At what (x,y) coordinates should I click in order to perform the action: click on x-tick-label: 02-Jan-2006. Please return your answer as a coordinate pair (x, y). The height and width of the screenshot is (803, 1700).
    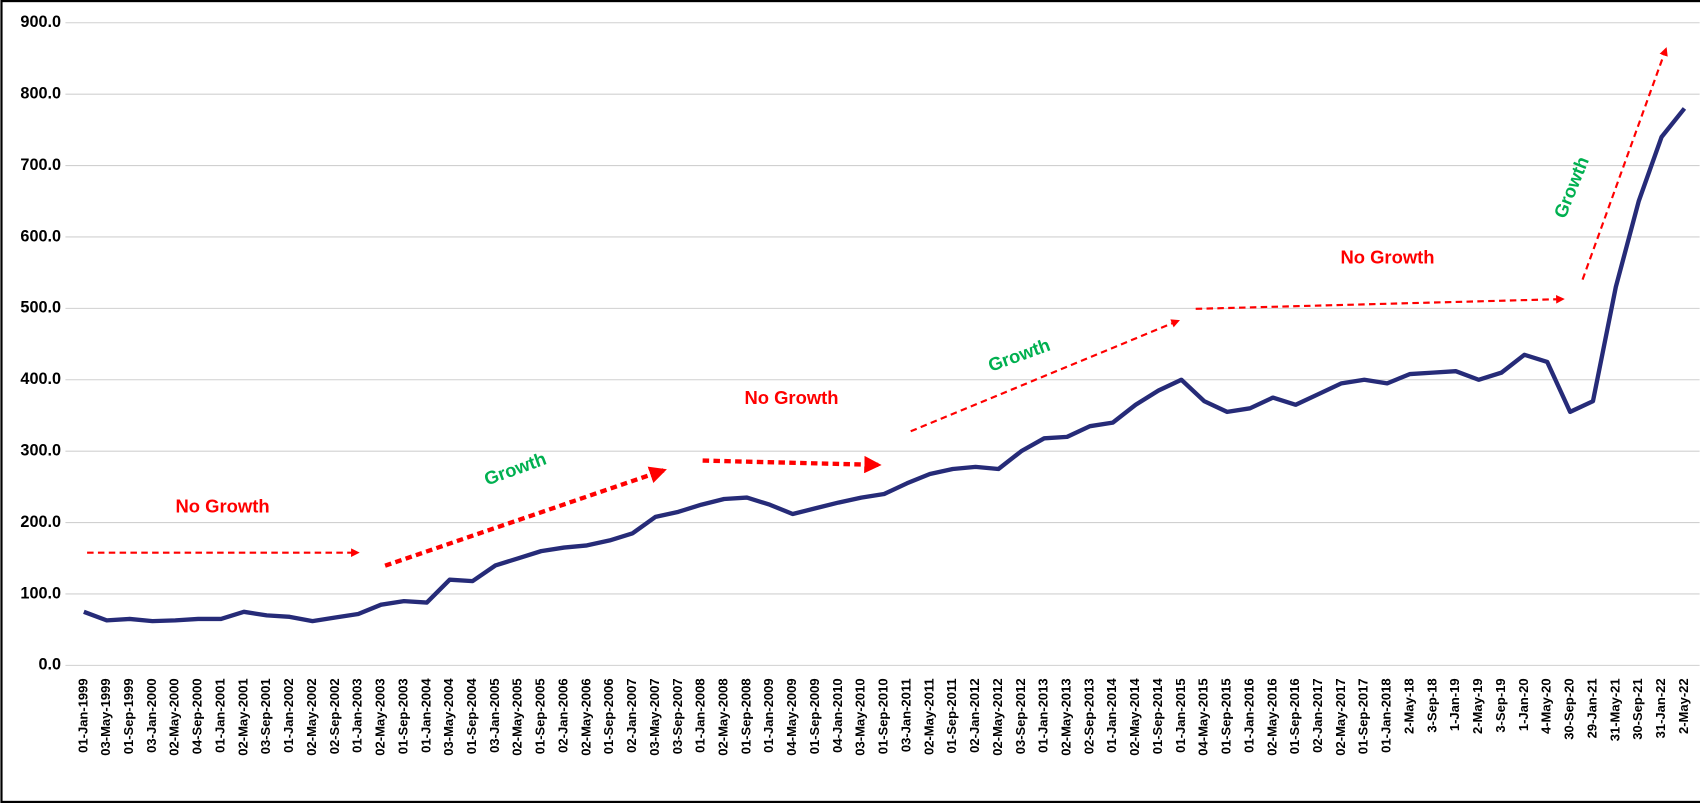
    Looking at the image, I should click on (562, 715).